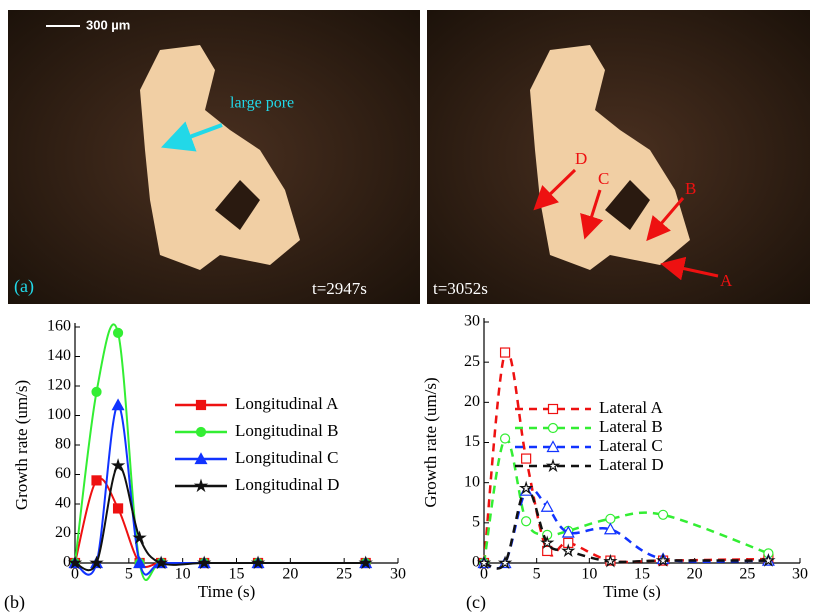 Image resolution: width=817 pixels, height=615 pixels. Describe the element at coordinates (631, 445) in the screenshot. I see `legend-label: Lateral C` at that location.